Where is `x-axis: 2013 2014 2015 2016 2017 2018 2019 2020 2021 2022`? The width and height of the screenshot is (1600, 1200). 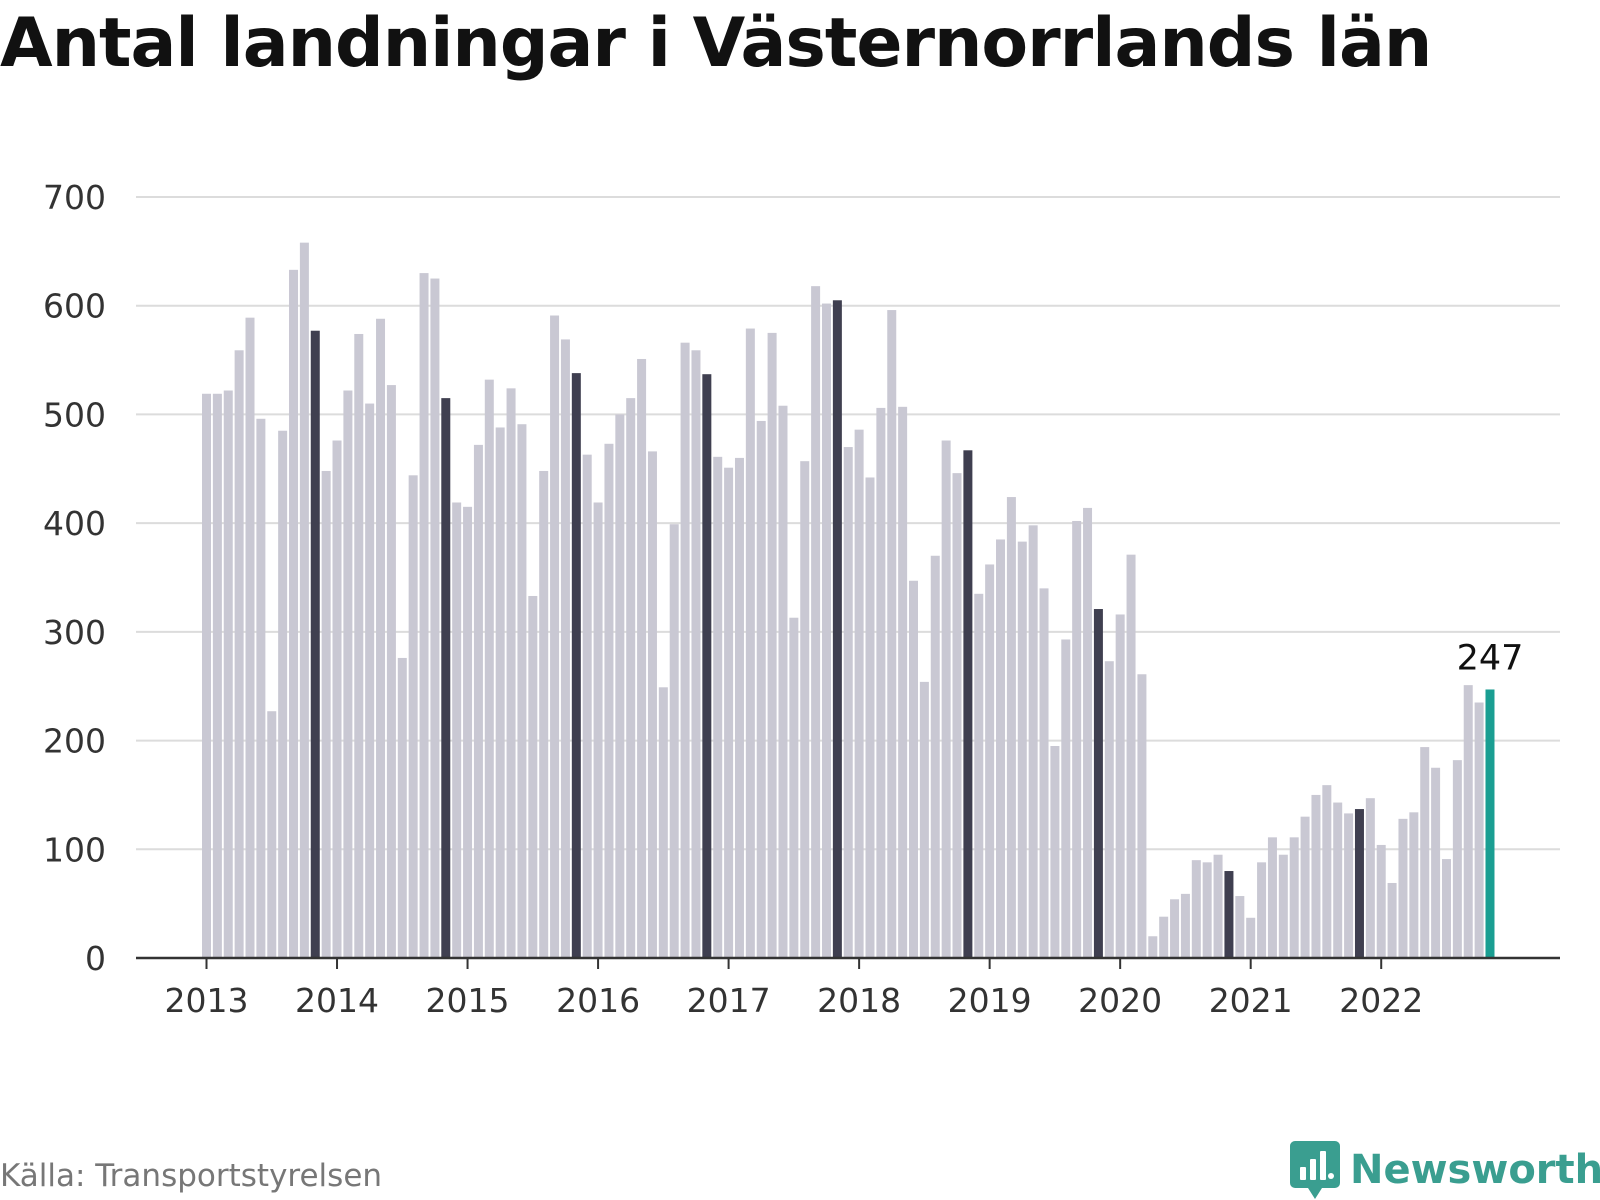 x-axis: 2013 2014 2015 2016 2017 2018 2019 2020 2021 2022 is located at coordinates (848, 988).